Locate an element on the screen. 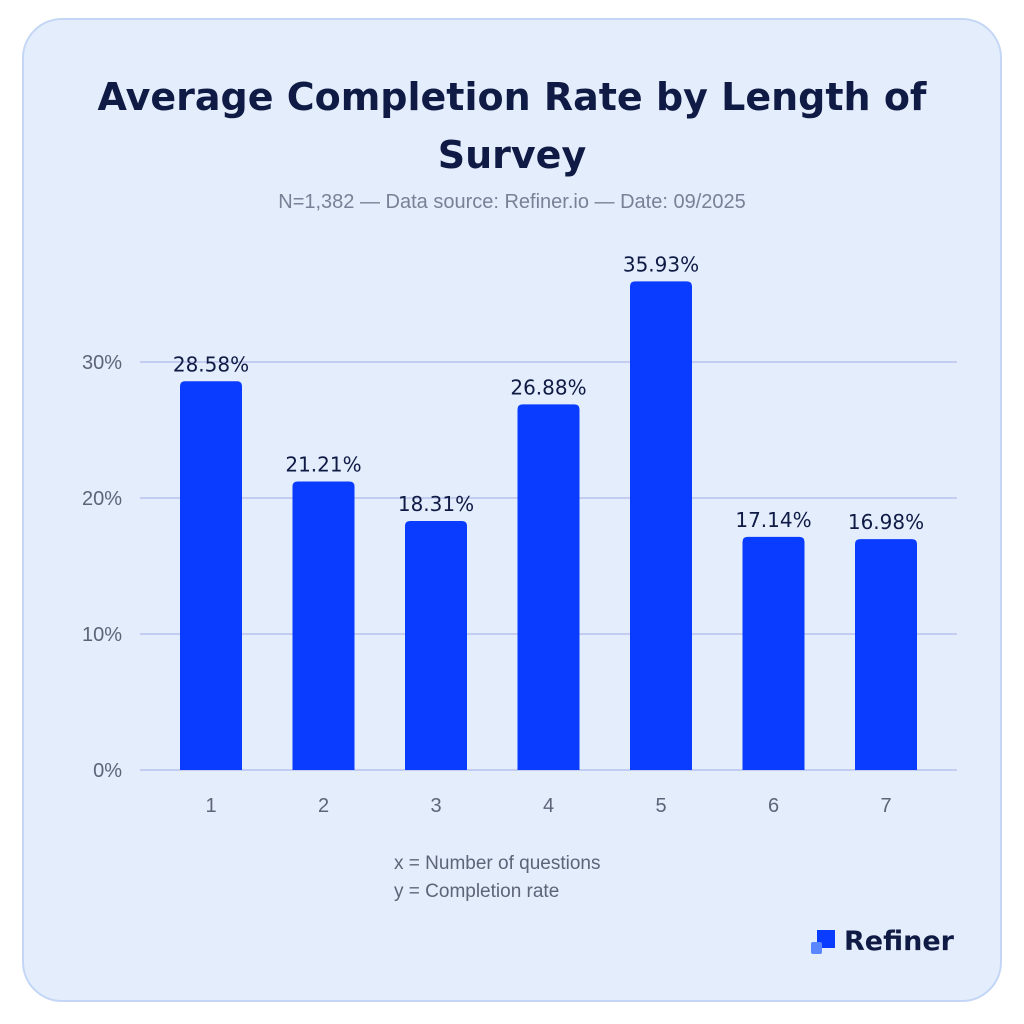  x-tick-label: 3 is located at coordinates (435, 806).